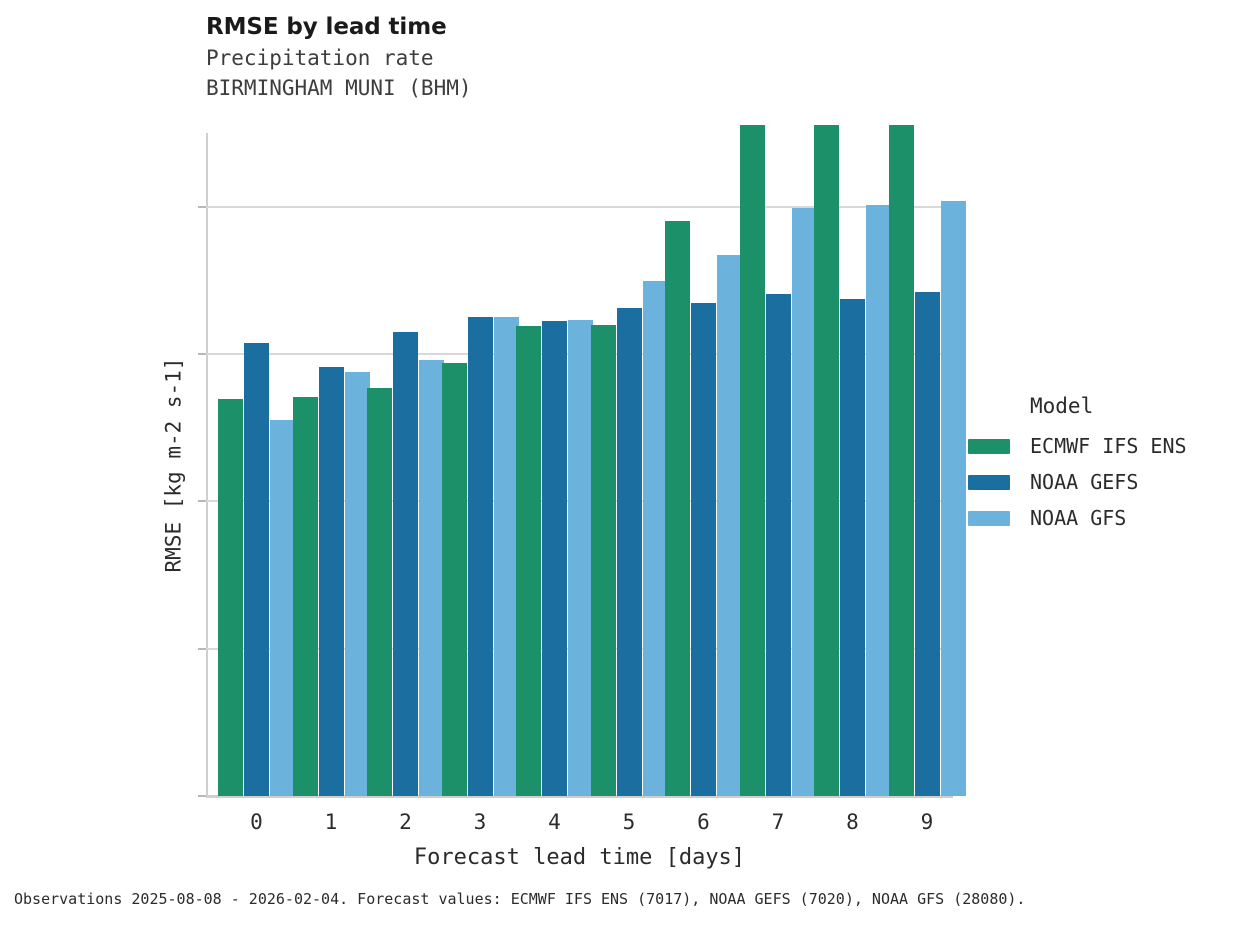 This screenshot has width=1250, height=928. I want to click on x-tick-label: 9, so click(927, 822).